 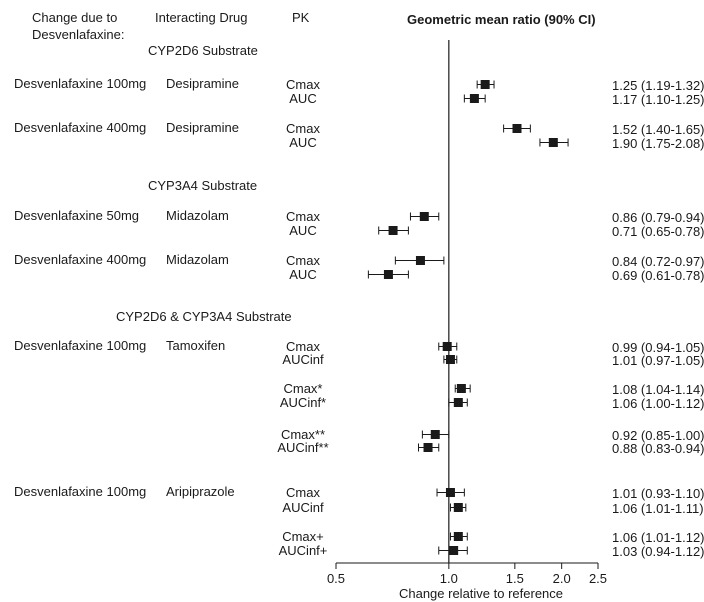 What do you see at coordinates (336, 578) in the screenshot?
I see `x-tick-label: 0.5` at bounding box center [336, 578].